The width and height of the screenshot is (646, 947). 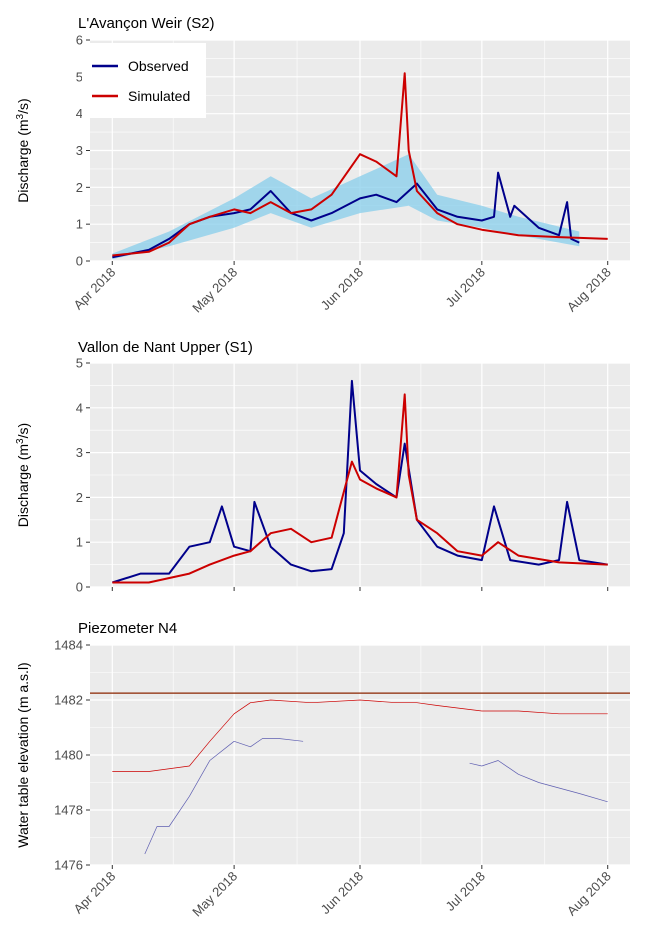 I want to click on simulated-series-line, so click(x=360, y=735).